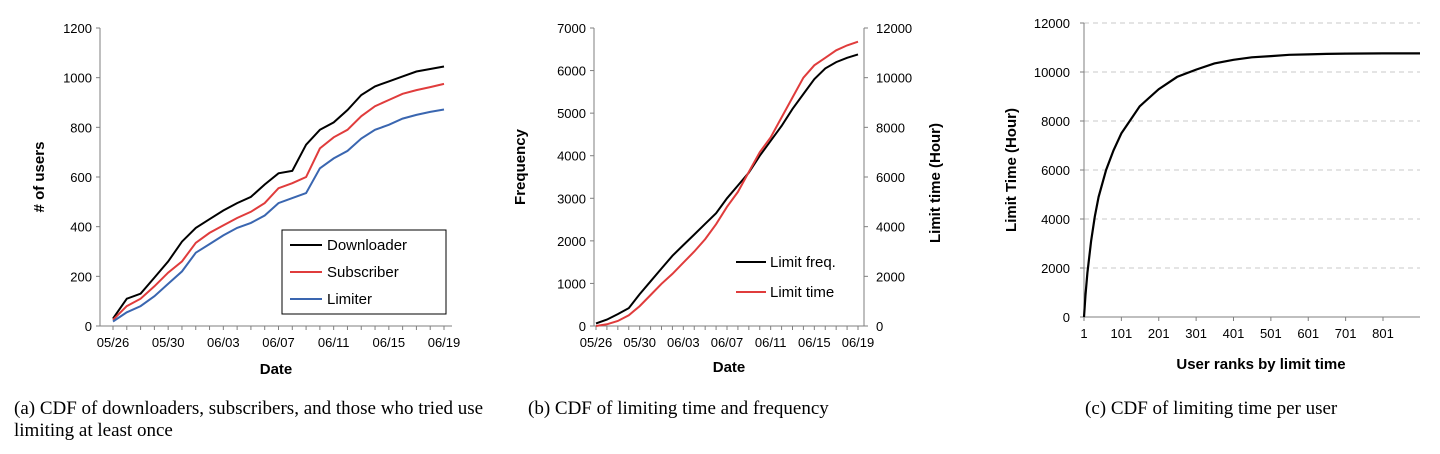 The height and width of the screenshot is (454, 1440). Describe the element at coordinates (113, 342) in the screenshot. I see `chart-a-xtick-label: 05/26` at that location.